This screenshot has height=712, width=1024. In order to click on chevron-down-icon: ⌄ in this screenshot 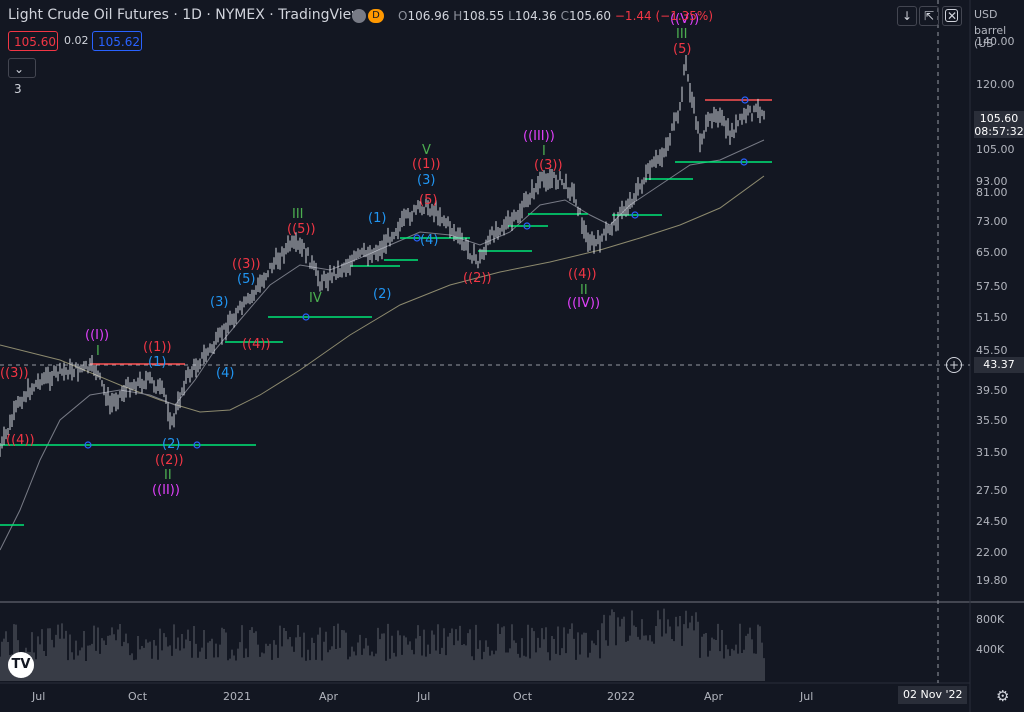, I will do `click(19, 69)`.